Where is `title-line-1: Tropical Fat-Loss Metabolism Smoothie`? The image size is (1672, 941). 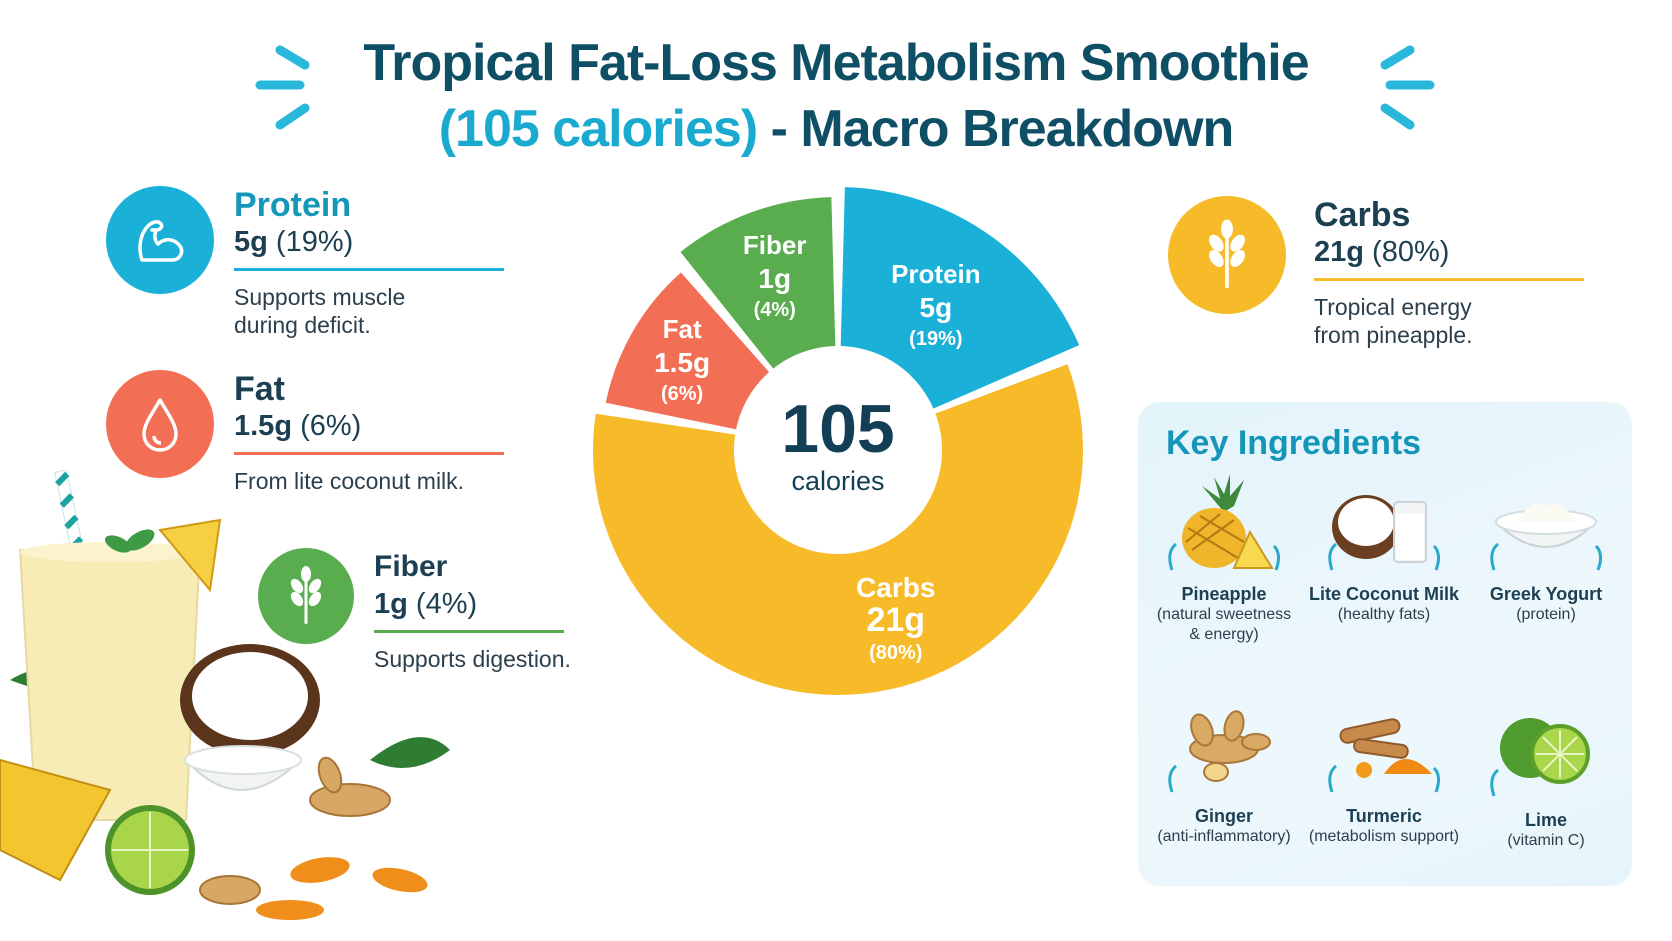 title-line-1: Tropical Fat-Loss Metabolism Smoothie is located at coordinates (836, 63).